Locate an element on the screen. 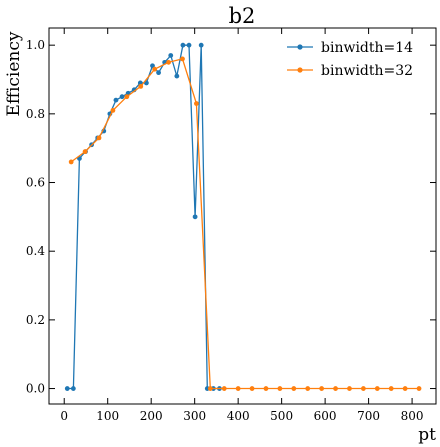 The image size is (440, 447). x-tick-label: 600 is located at coordinates (325, 416).